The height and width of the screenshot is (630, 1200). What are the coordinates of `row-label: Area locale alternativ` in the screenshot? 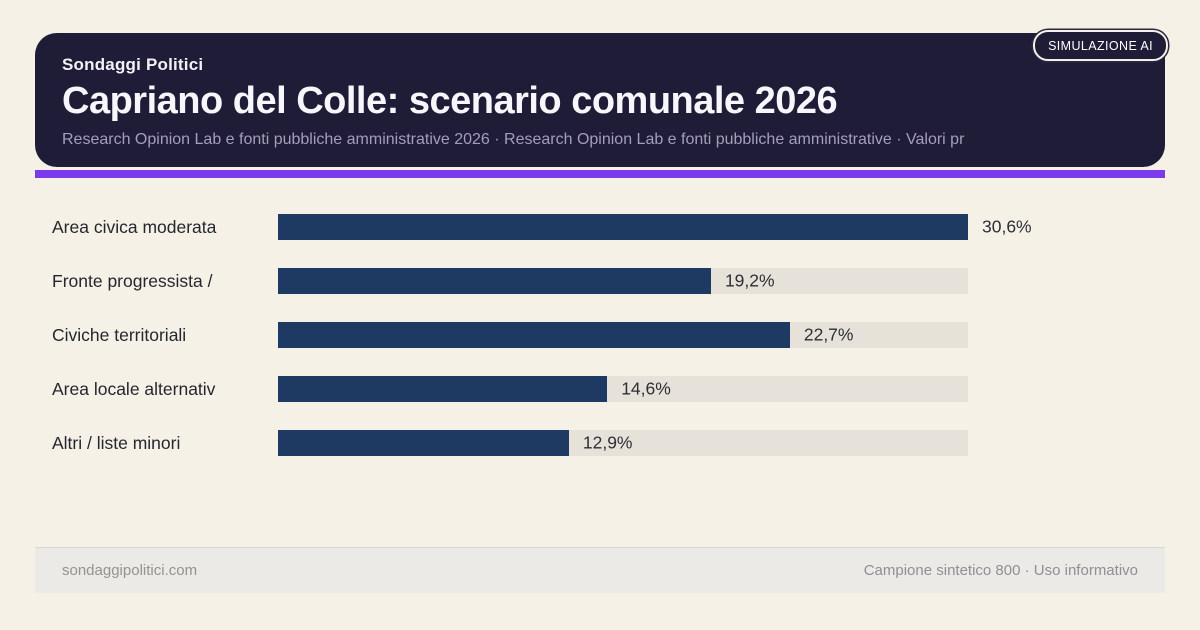 It's located at (134, 389).